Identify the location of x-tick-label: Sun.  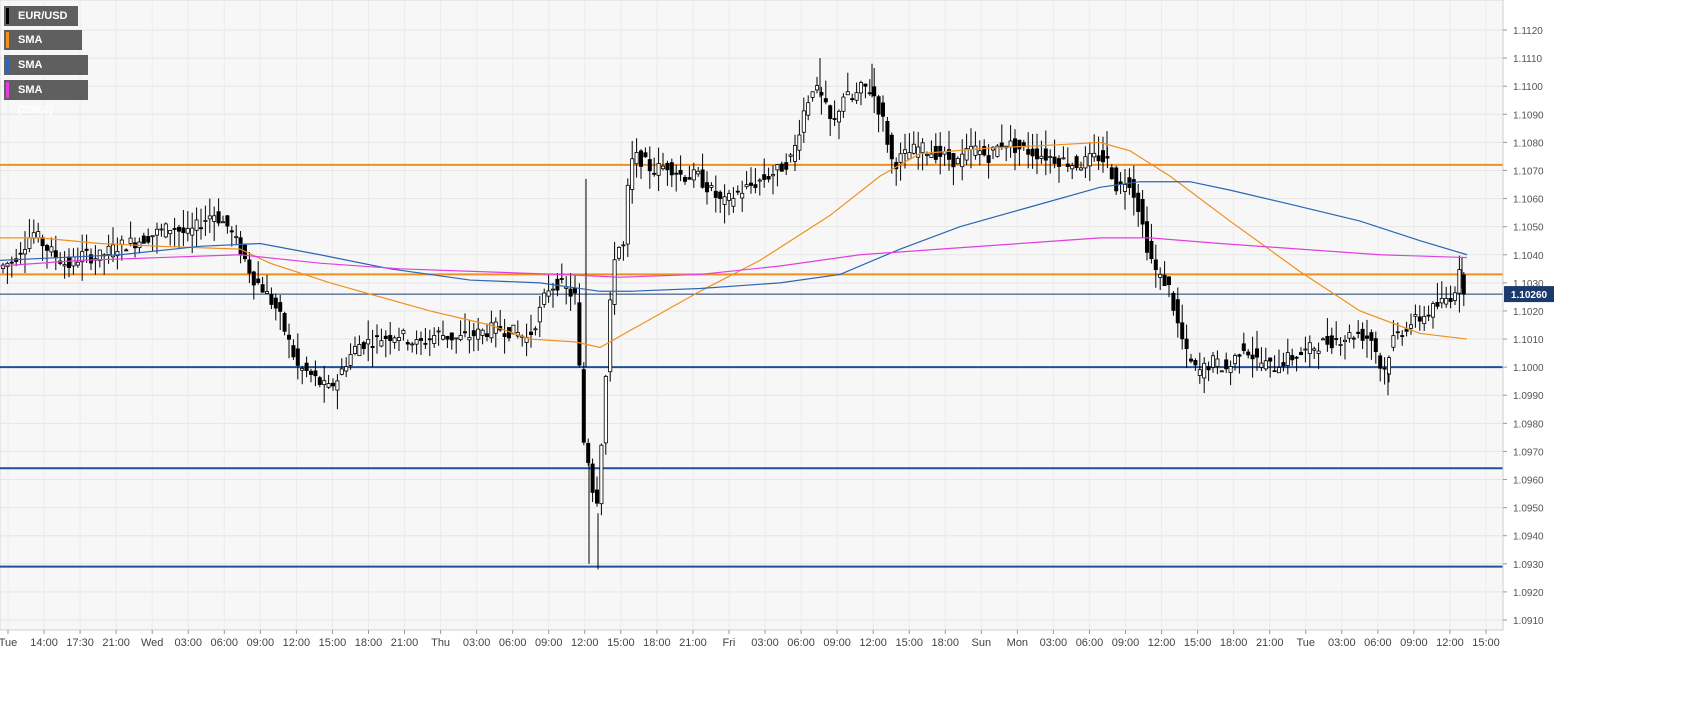
(982, 643).